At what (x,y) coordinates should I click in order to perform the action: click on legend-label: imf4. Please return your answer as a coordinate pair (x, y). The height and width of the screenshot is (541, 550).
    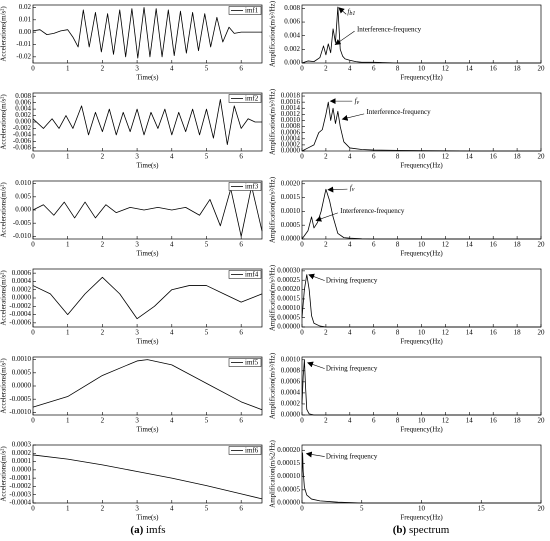
    Looking at the image, I should click on (252, 274).